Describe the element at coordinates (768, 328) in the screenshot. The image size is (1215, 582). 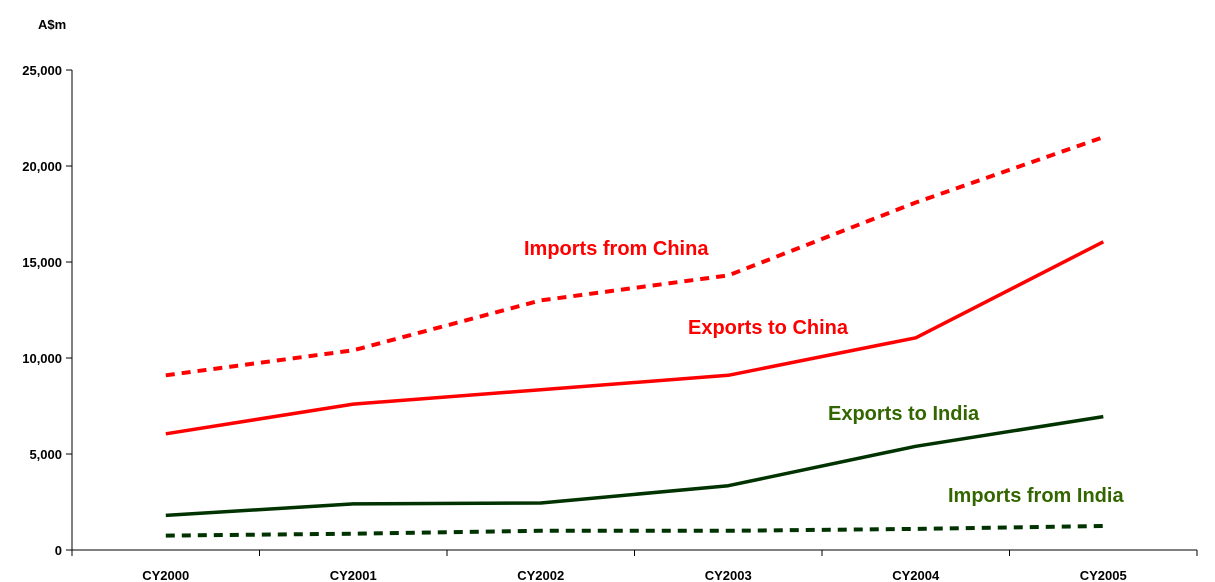
I see `series-label-exports-to-china: Exports to China` at that location.